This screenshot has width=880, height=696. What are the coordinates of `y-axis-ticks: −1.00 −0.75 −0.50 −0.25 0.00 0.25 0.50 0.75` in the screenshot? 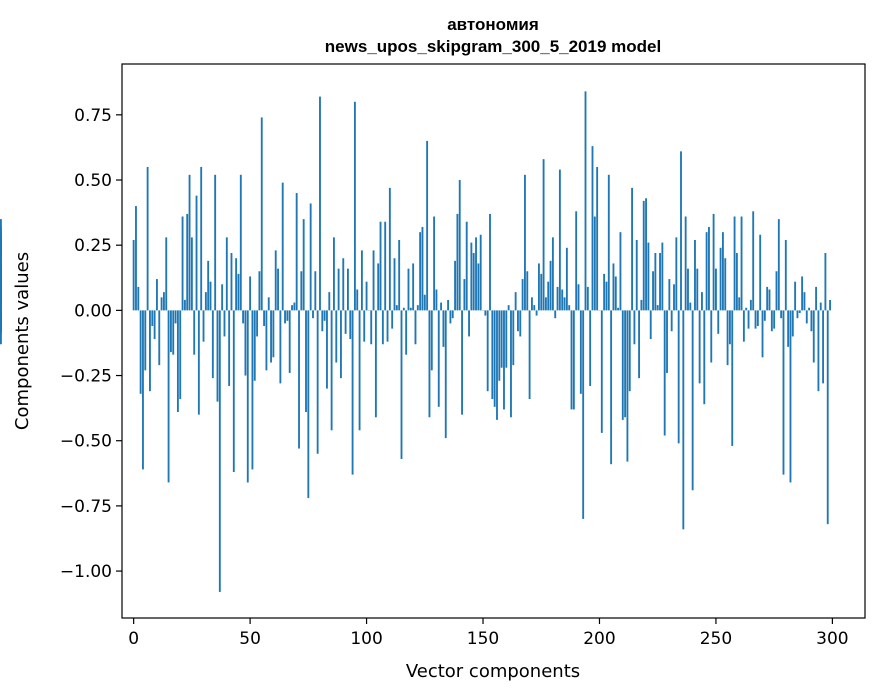 It's located at (91, 344).